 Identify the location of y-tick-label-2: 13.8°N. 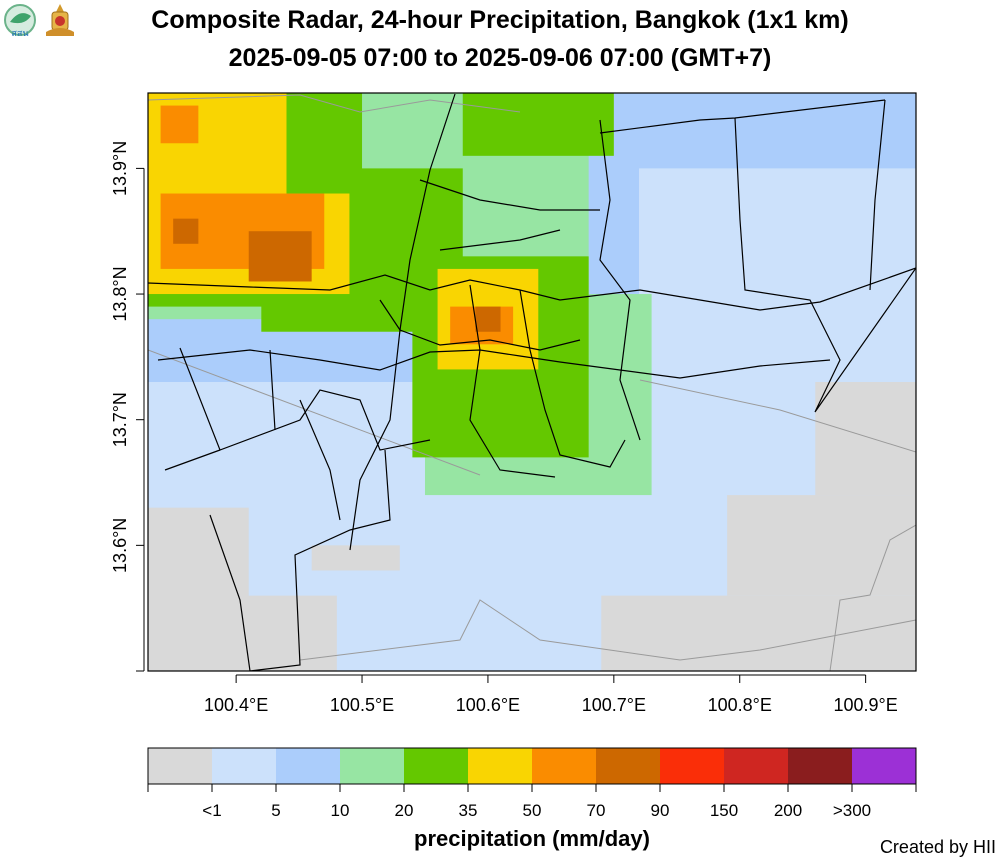
(120, 293).